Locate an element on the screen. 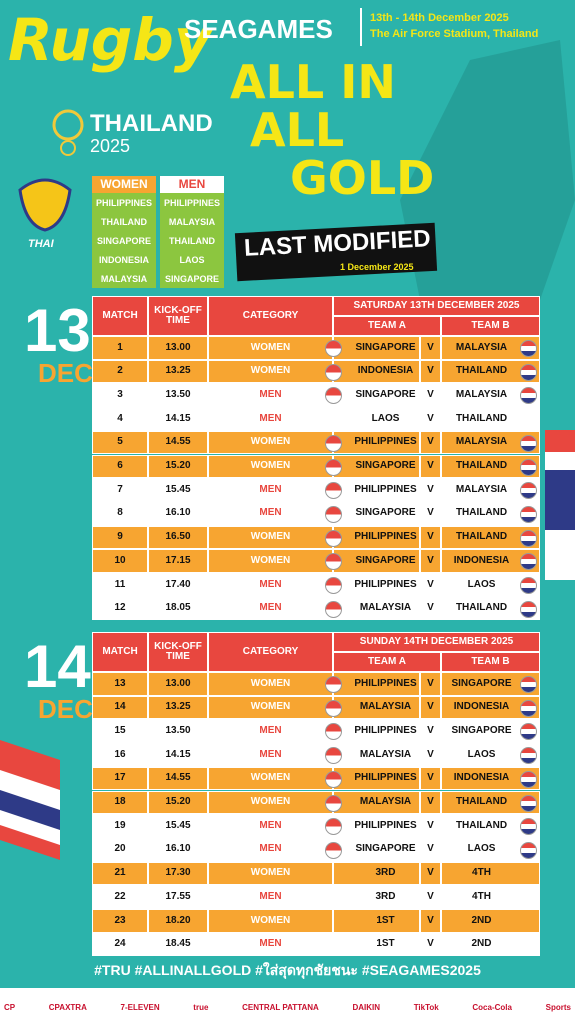  column-header: TEAM A is located at coordinates (387, 326).